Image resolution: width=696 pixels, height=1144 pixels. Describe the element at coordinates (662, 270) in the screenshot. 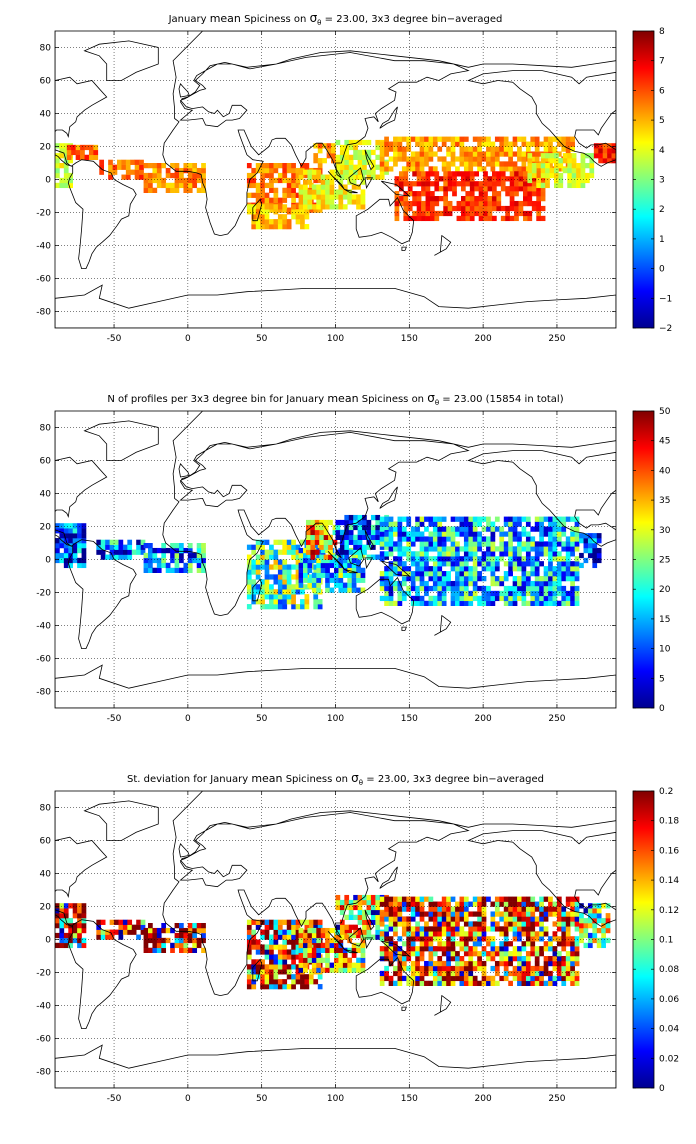

I see `colorbar-tick-label: 0` at that location.